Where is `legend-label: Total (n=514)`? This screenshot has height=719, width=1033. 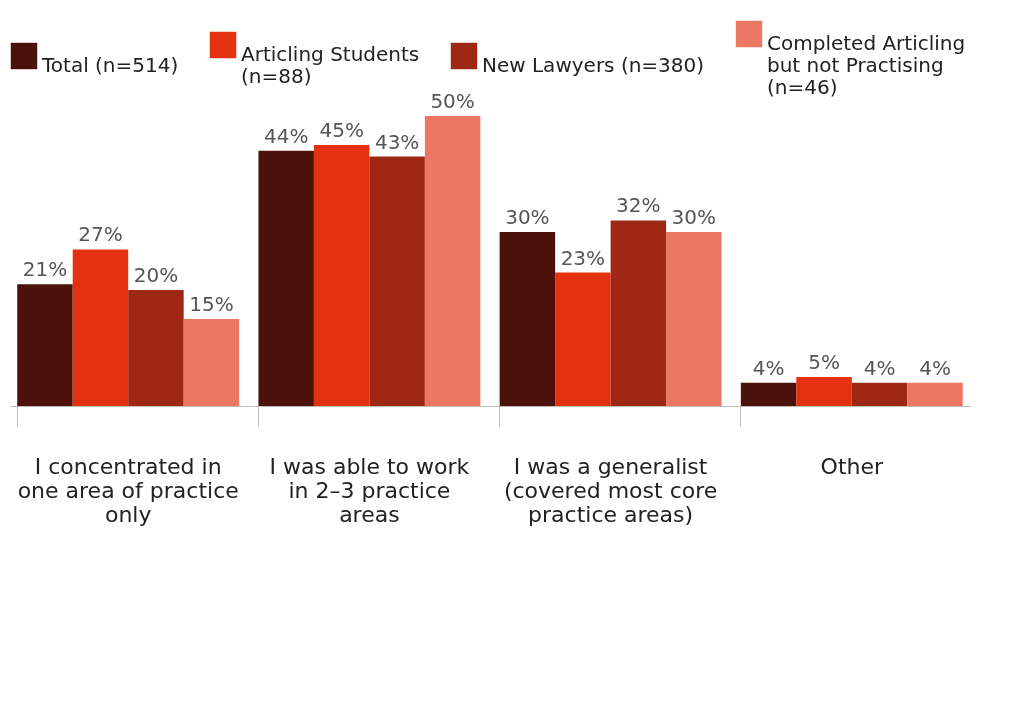
legend-label: Total (n=514) is located at coordinates (110, 65).